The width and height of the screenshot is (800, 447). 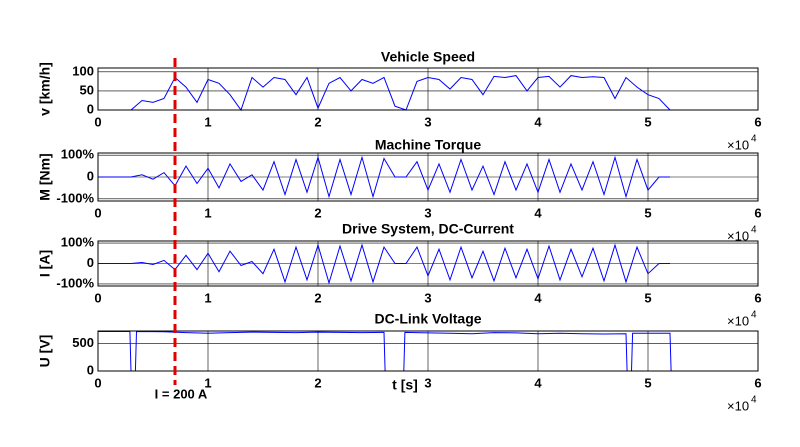 What do you see at coordinates (83, 70) in the screenshot?
I see `y-tick-label: 100` at bounding box center [83, 70].